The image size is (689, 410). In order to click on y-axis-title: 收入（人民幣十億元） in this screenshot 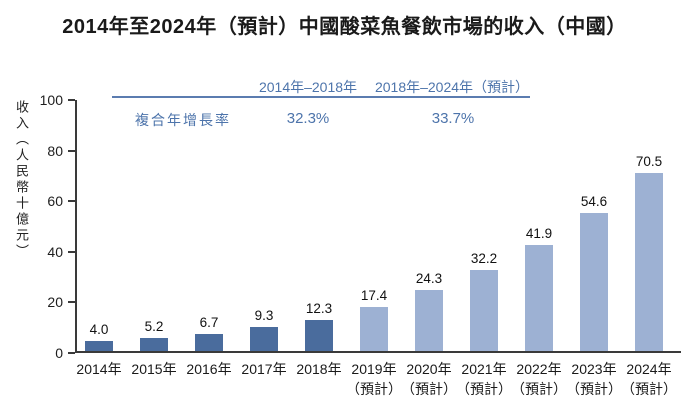, I will do `click(21, 180)`.